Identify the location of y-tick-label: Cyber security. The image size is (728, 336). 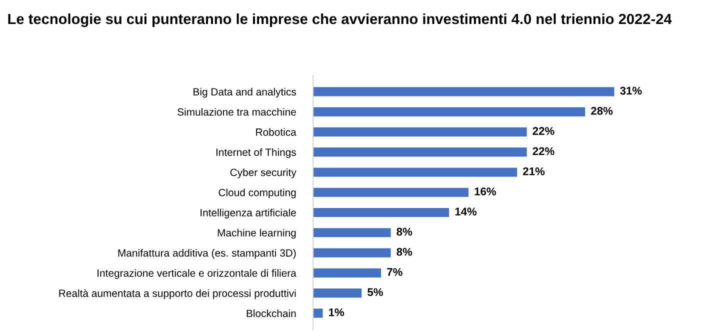
(263, 173).